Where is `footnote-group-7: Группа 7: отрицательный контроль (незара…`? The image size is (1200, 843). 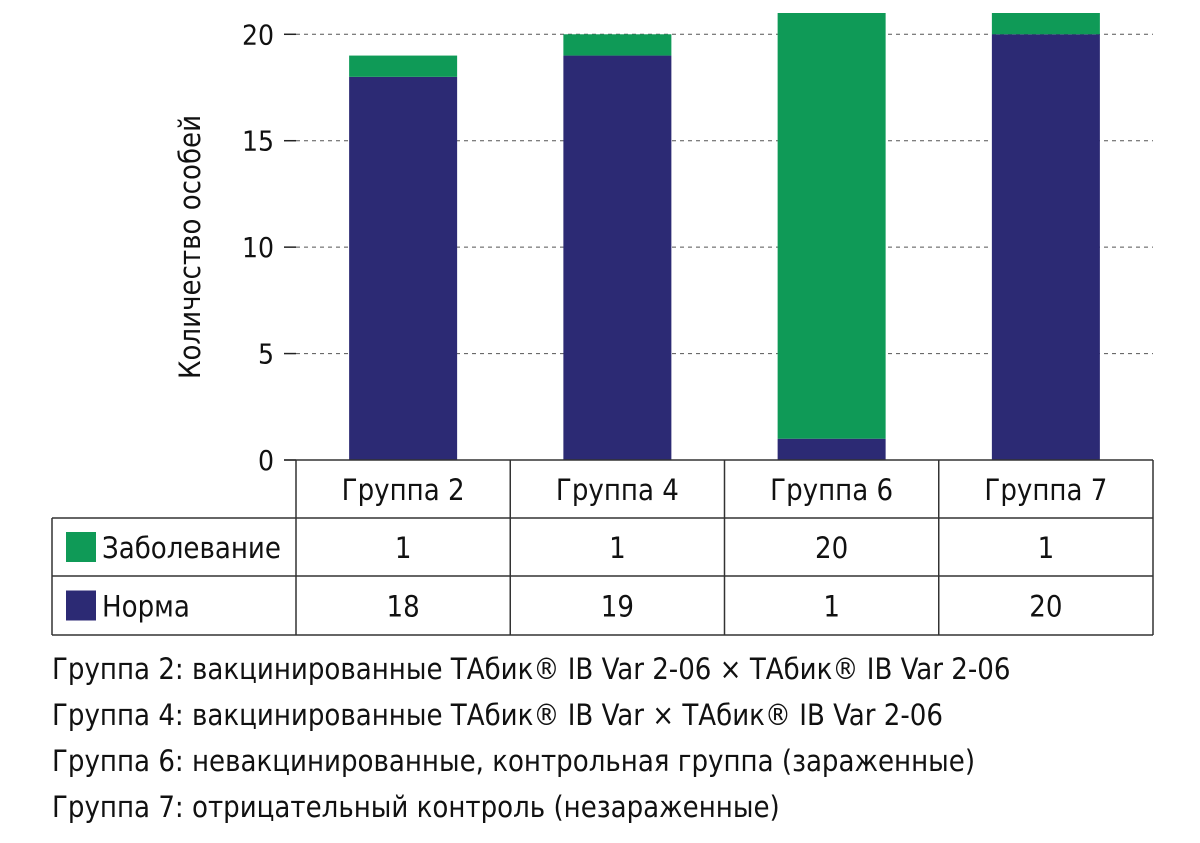
footnote-group-7: Группа 7: отрицательный контроль (незара… is located at coordinates (416, 807).